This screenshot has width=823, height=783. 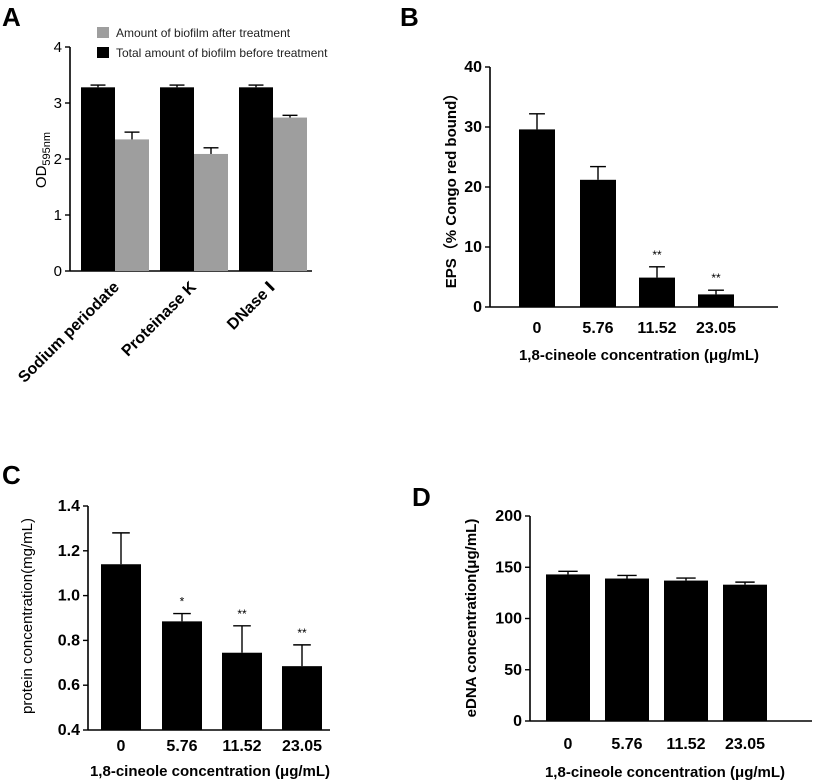 What do you see at coordinates (210, 771) in the screenshot?
I see `panel-c-xlabel: 1,8-cineole concentration (μg/mL)` at bounding box center [210, 771].